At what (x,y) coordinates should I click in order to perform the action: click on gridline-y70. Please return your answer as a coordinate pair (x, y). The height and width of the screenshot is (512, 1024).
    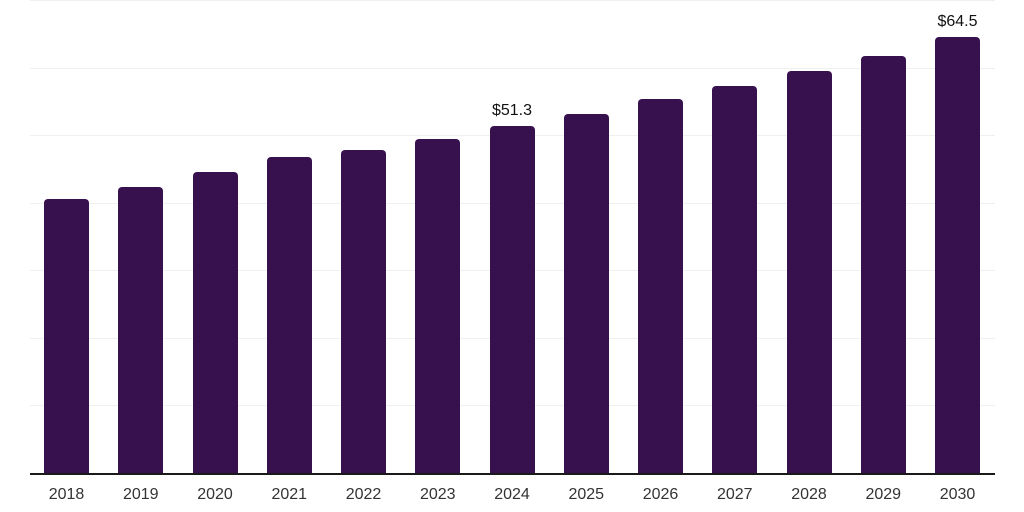
    Looking at the image, I should click on (512, 0).